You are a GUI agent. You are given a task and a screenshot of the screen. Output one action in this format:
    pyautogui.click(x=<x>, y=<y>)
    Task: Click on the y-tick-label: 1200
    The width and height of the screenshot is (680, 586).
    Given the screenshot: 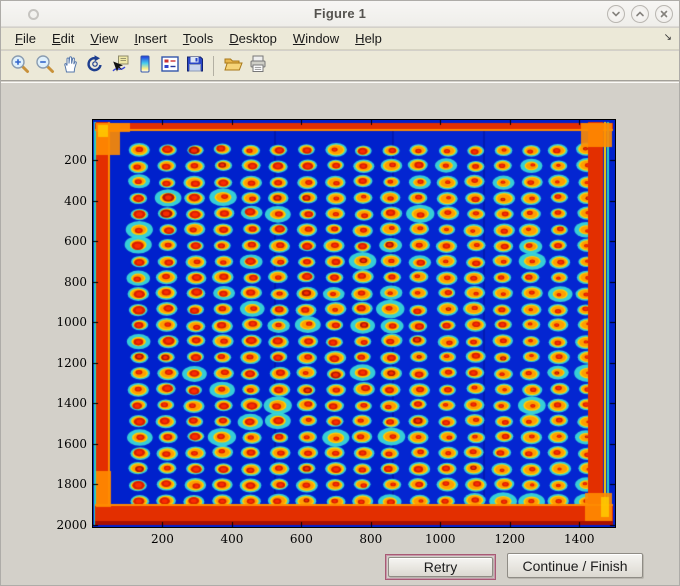 What is the action you would take?
    pyautogui.click(x=71, y=362)
    